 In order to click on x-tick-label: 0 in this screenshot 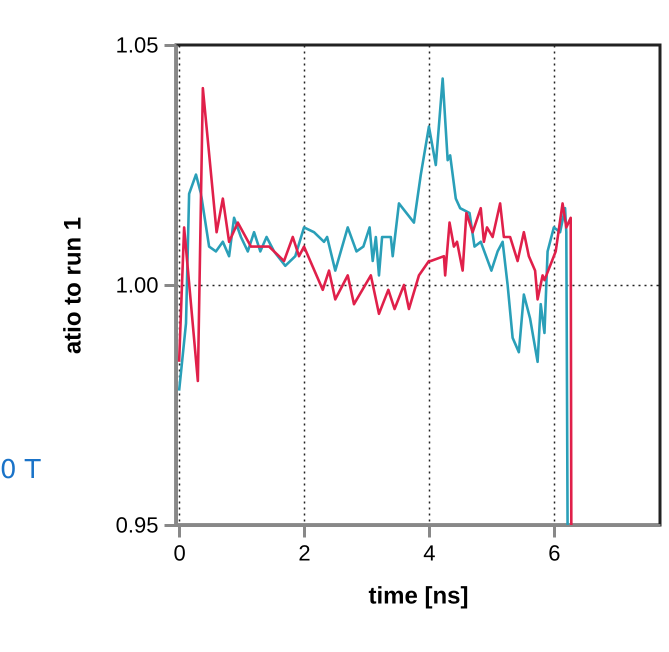, I will do `click(180, 553)`.